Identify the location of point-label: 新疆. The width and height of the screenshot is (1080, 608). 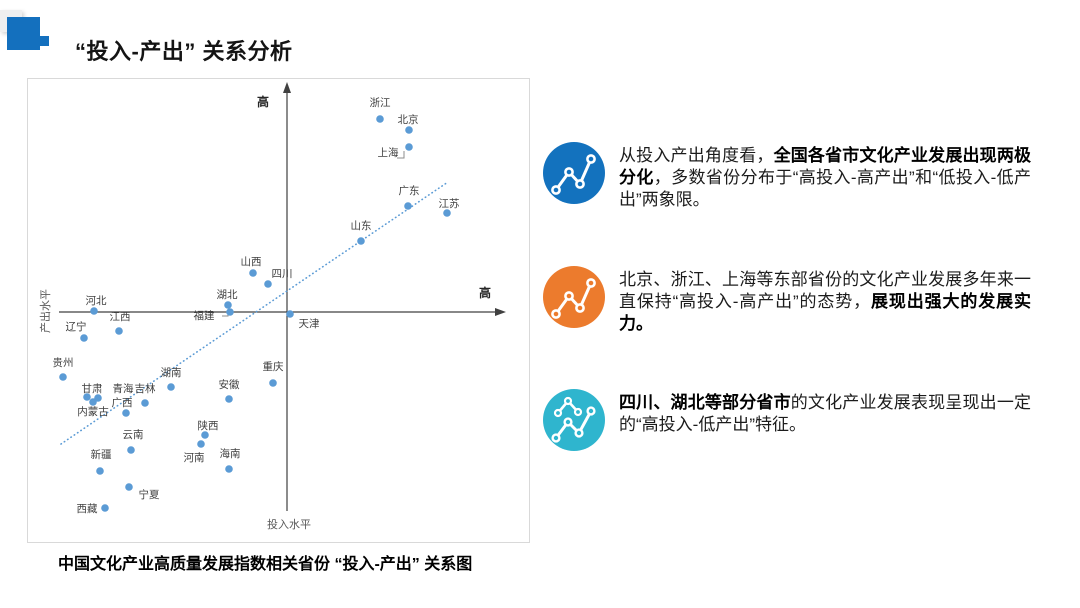
(101, 454).